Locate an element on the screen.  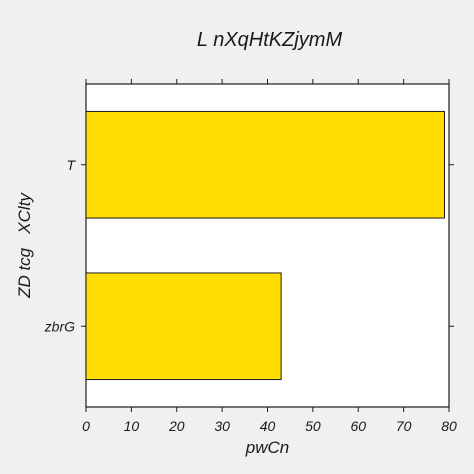
y-tick-label: T is located at coordinates (71, 165).